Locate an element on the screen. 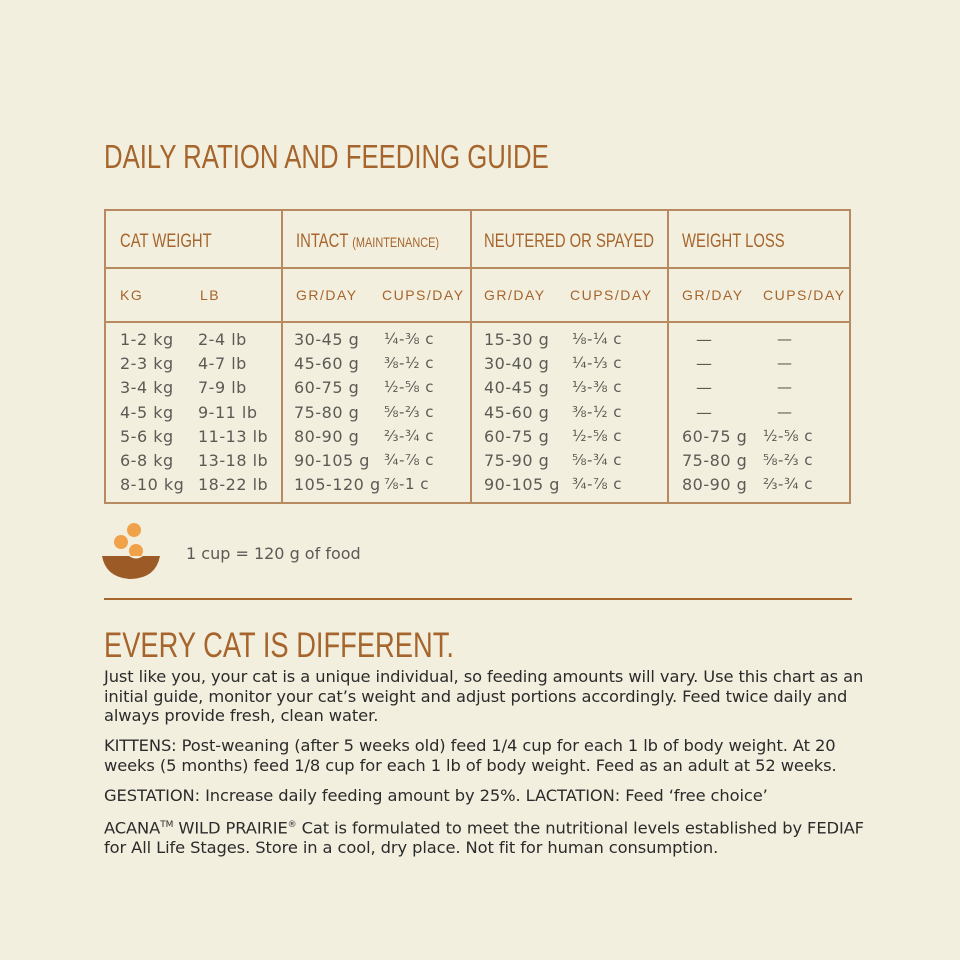 This screenshot has width=960, height=960. cell-n-g: 40-45 g is located at coordinates (517, 388).